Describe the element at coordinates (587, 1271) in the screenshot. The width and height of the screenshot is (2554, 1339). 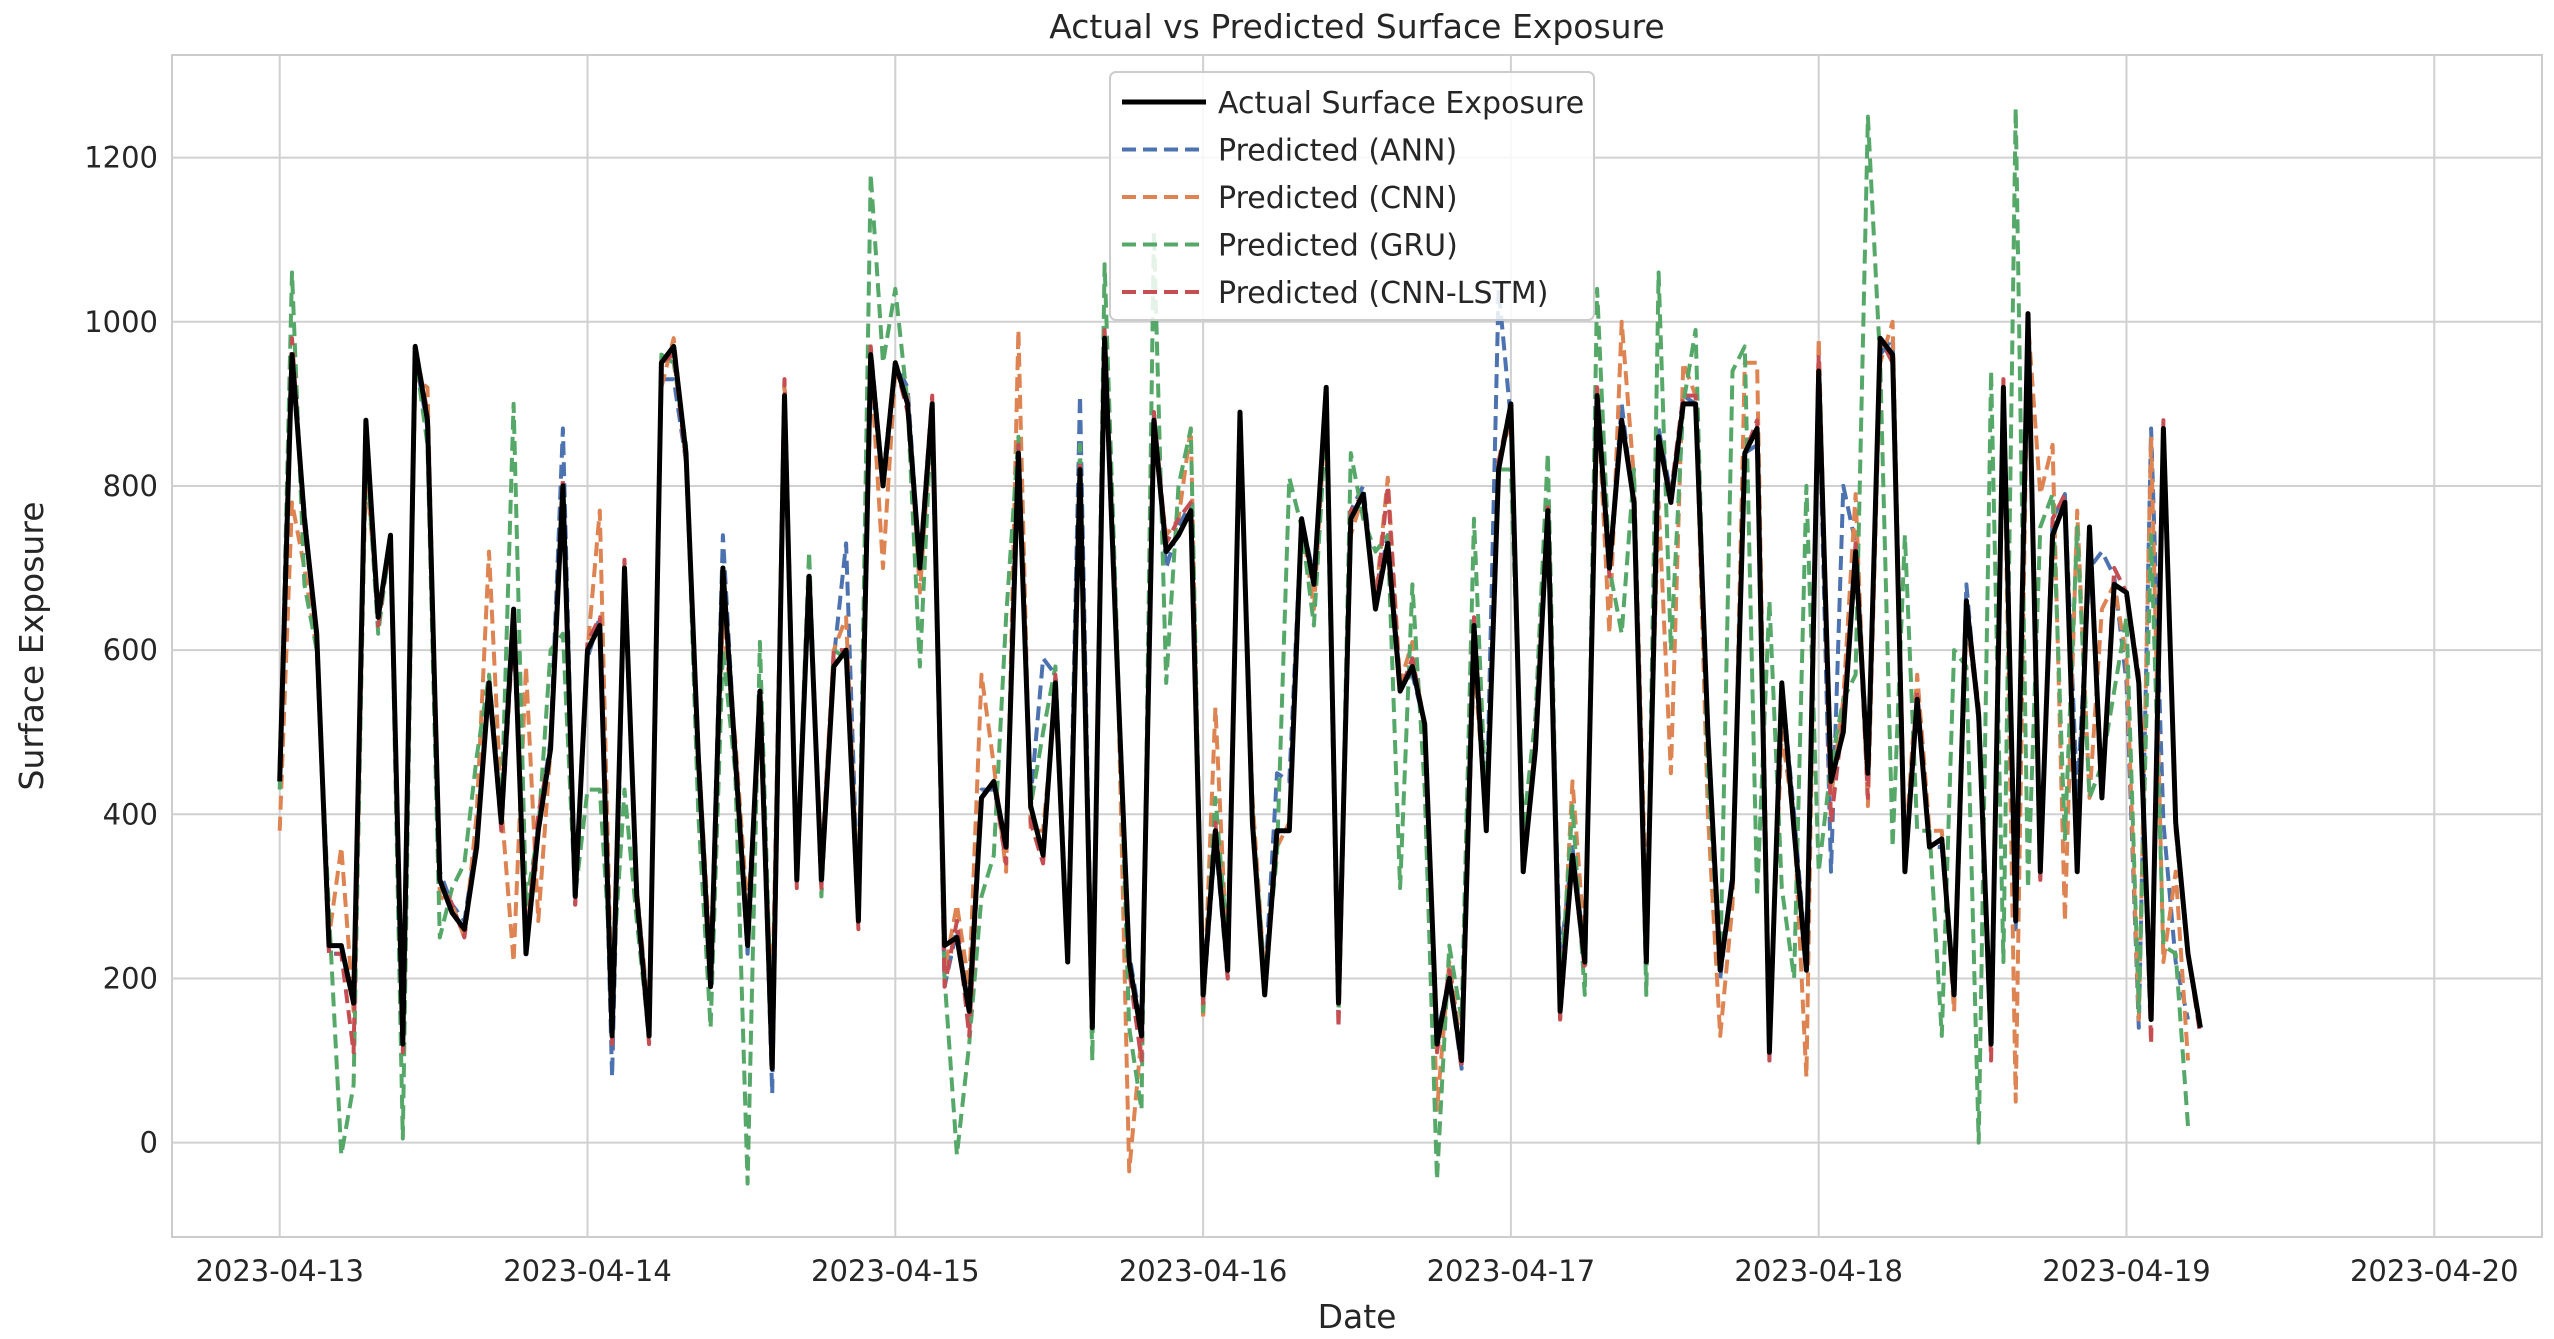
I see `x-tick-label: 2023-04-14` at that location.